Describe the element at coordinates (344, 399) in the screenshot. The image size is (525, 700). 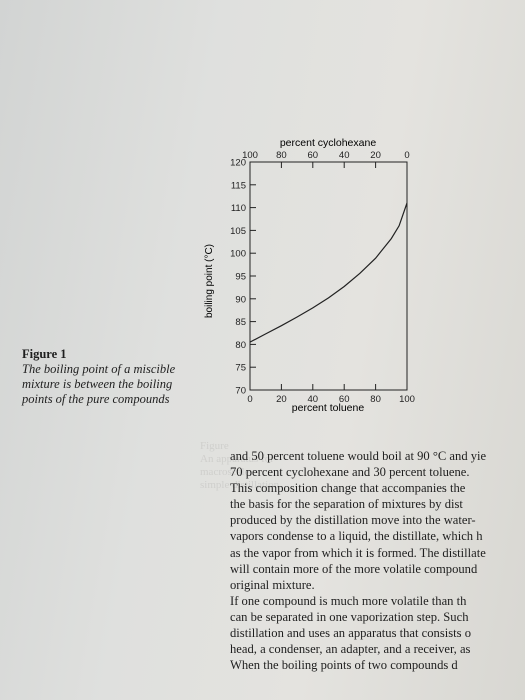
I see `x-tick-label: 60` at that location.